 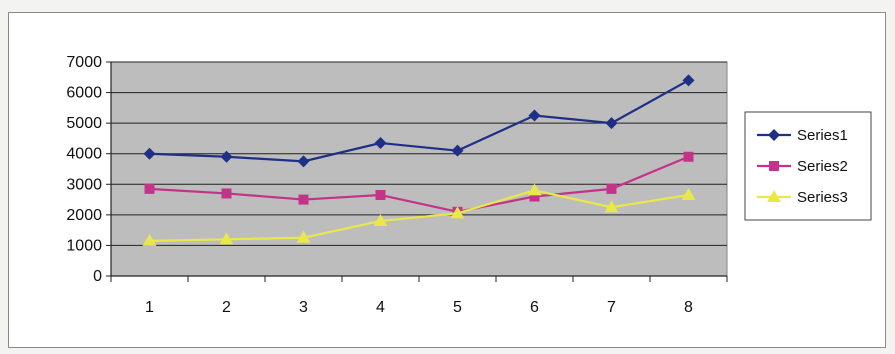 I want to click on legend-label: Series2, so click(x=822, y=166).